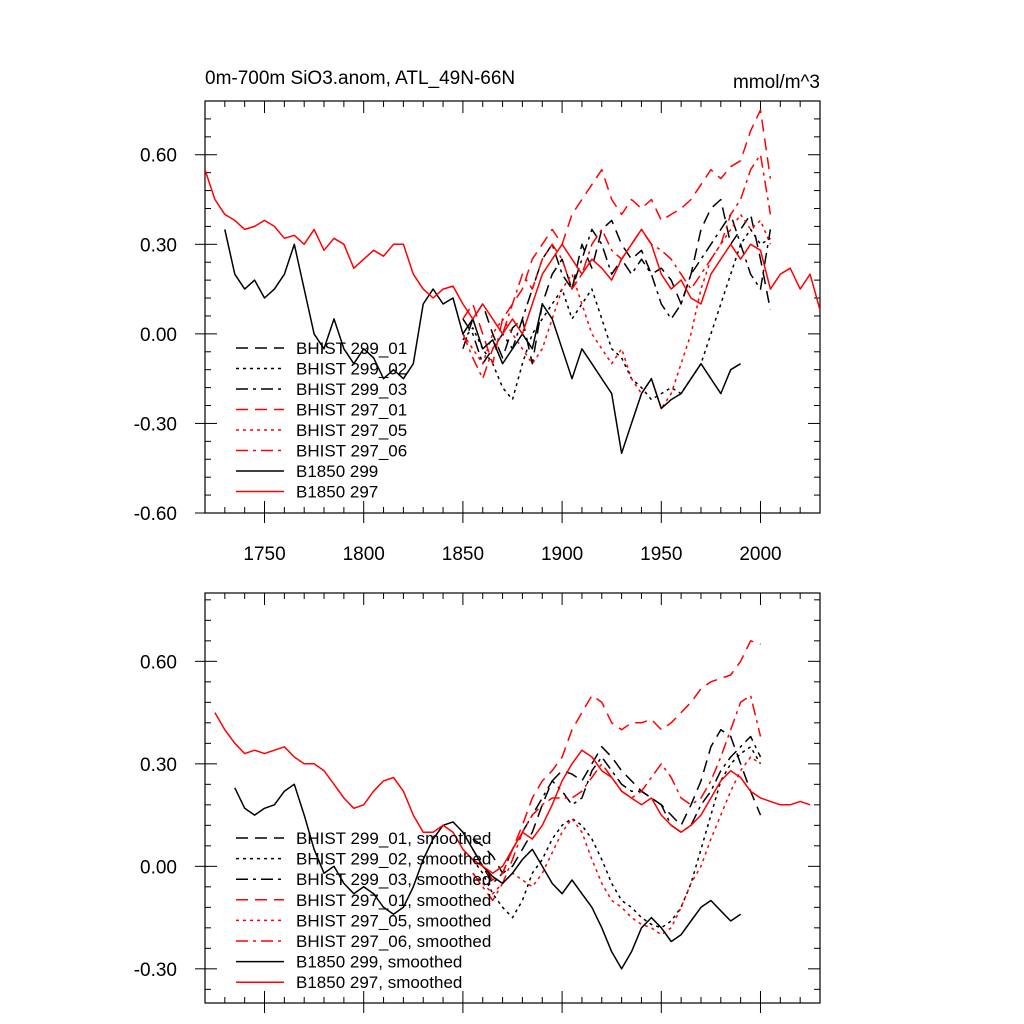  Describe the element at coordinates (351, 389) in the screenshot. I see `legend-label: BHIST 299_03` at that location.